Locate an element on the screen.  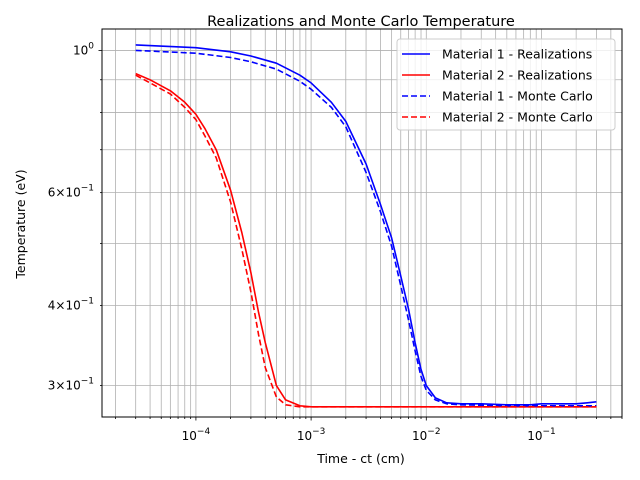
y-tick-label: 4×10⁻¹ is located at coordinates (71, 305).